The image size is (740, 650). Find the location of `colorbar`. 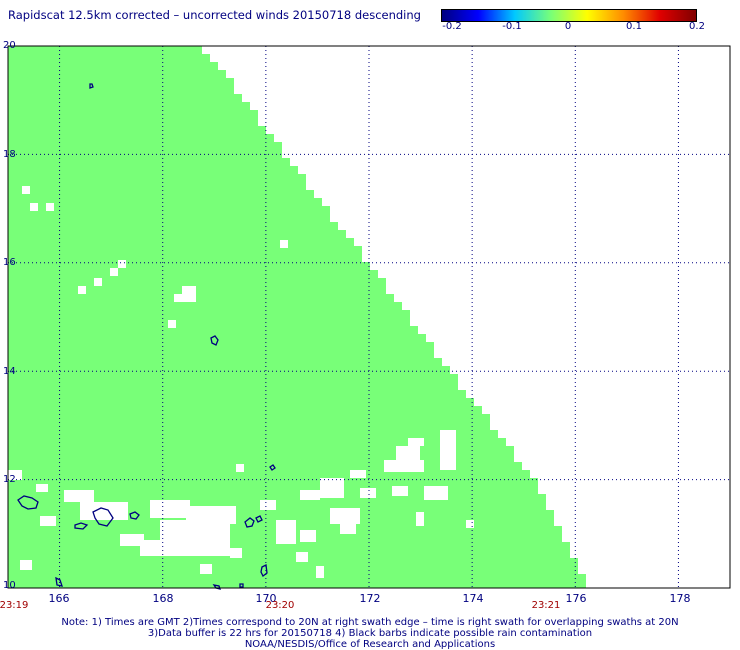

colorbar is located at coordinates (569, 15).